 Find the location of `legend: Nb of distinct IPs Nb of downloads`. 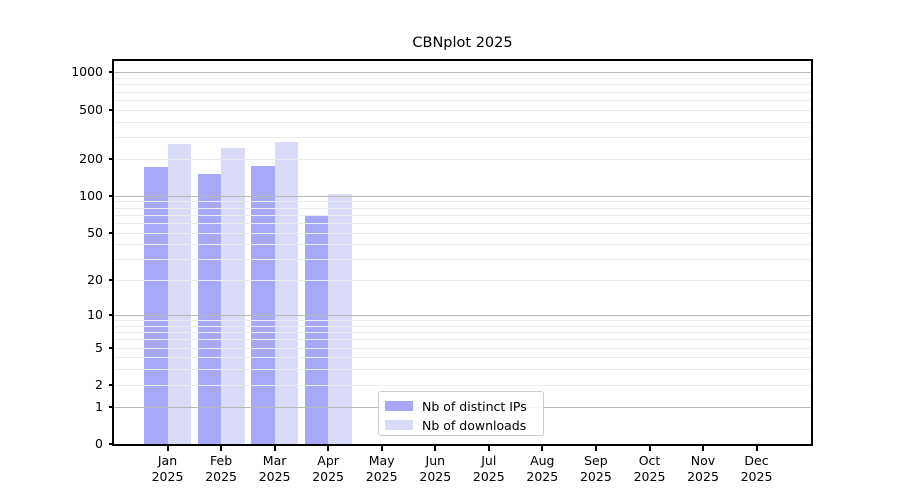

legend: Nb of distinct IPs Nb of downloads is located at coordinates (461, 413).